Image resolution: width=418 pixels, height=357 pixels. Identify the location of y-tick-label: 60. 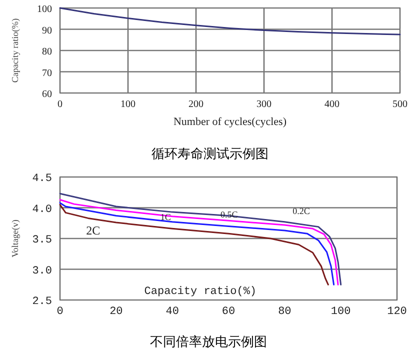
(47, 94).